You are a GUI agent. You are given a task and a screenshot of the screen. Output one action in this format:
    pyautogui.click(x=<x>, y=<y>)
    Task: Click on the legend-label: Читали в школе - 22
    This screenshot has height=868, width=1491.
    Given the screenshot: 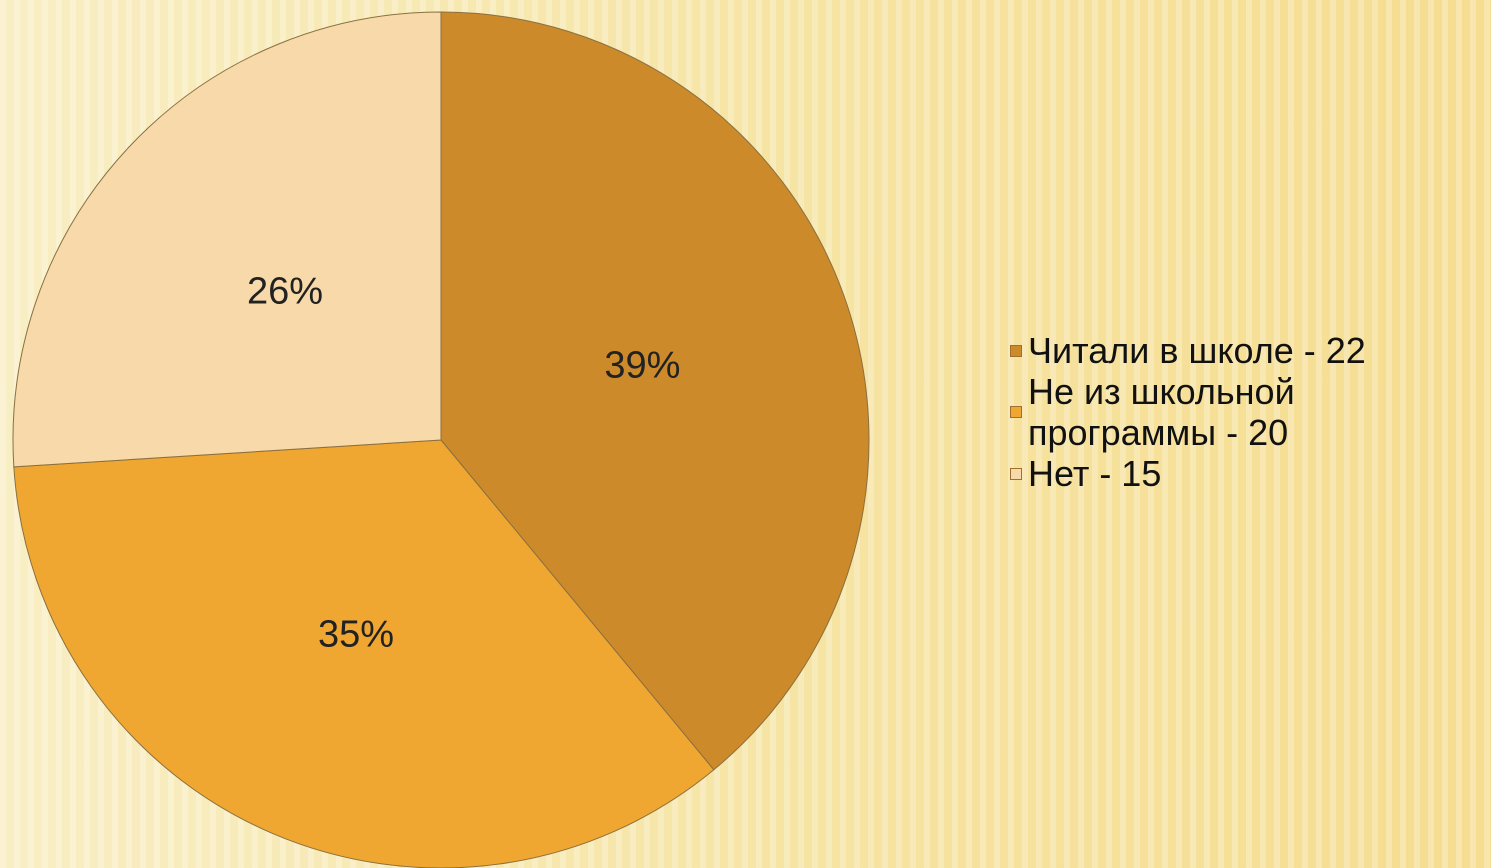 What is the action you would take?
    pyautogui.click(x=1197, y=350)
    